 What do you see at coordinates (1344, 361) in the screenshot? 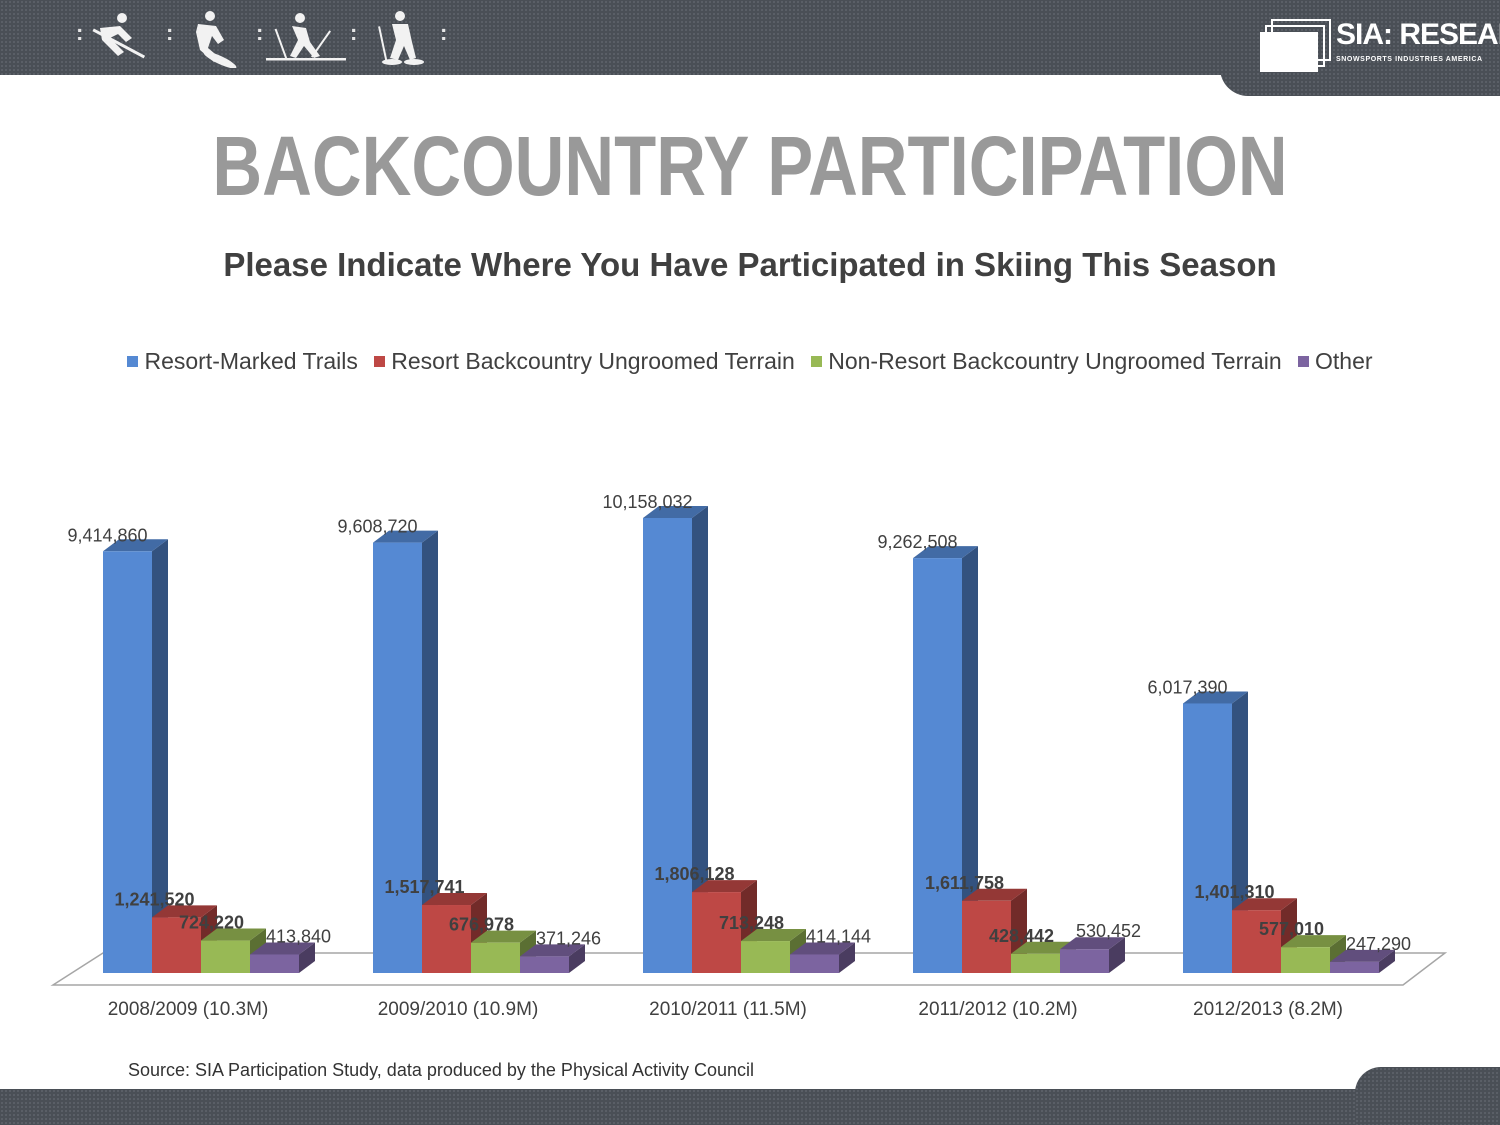
I see `legend-label: Other` at bounding box center [1344, 361].